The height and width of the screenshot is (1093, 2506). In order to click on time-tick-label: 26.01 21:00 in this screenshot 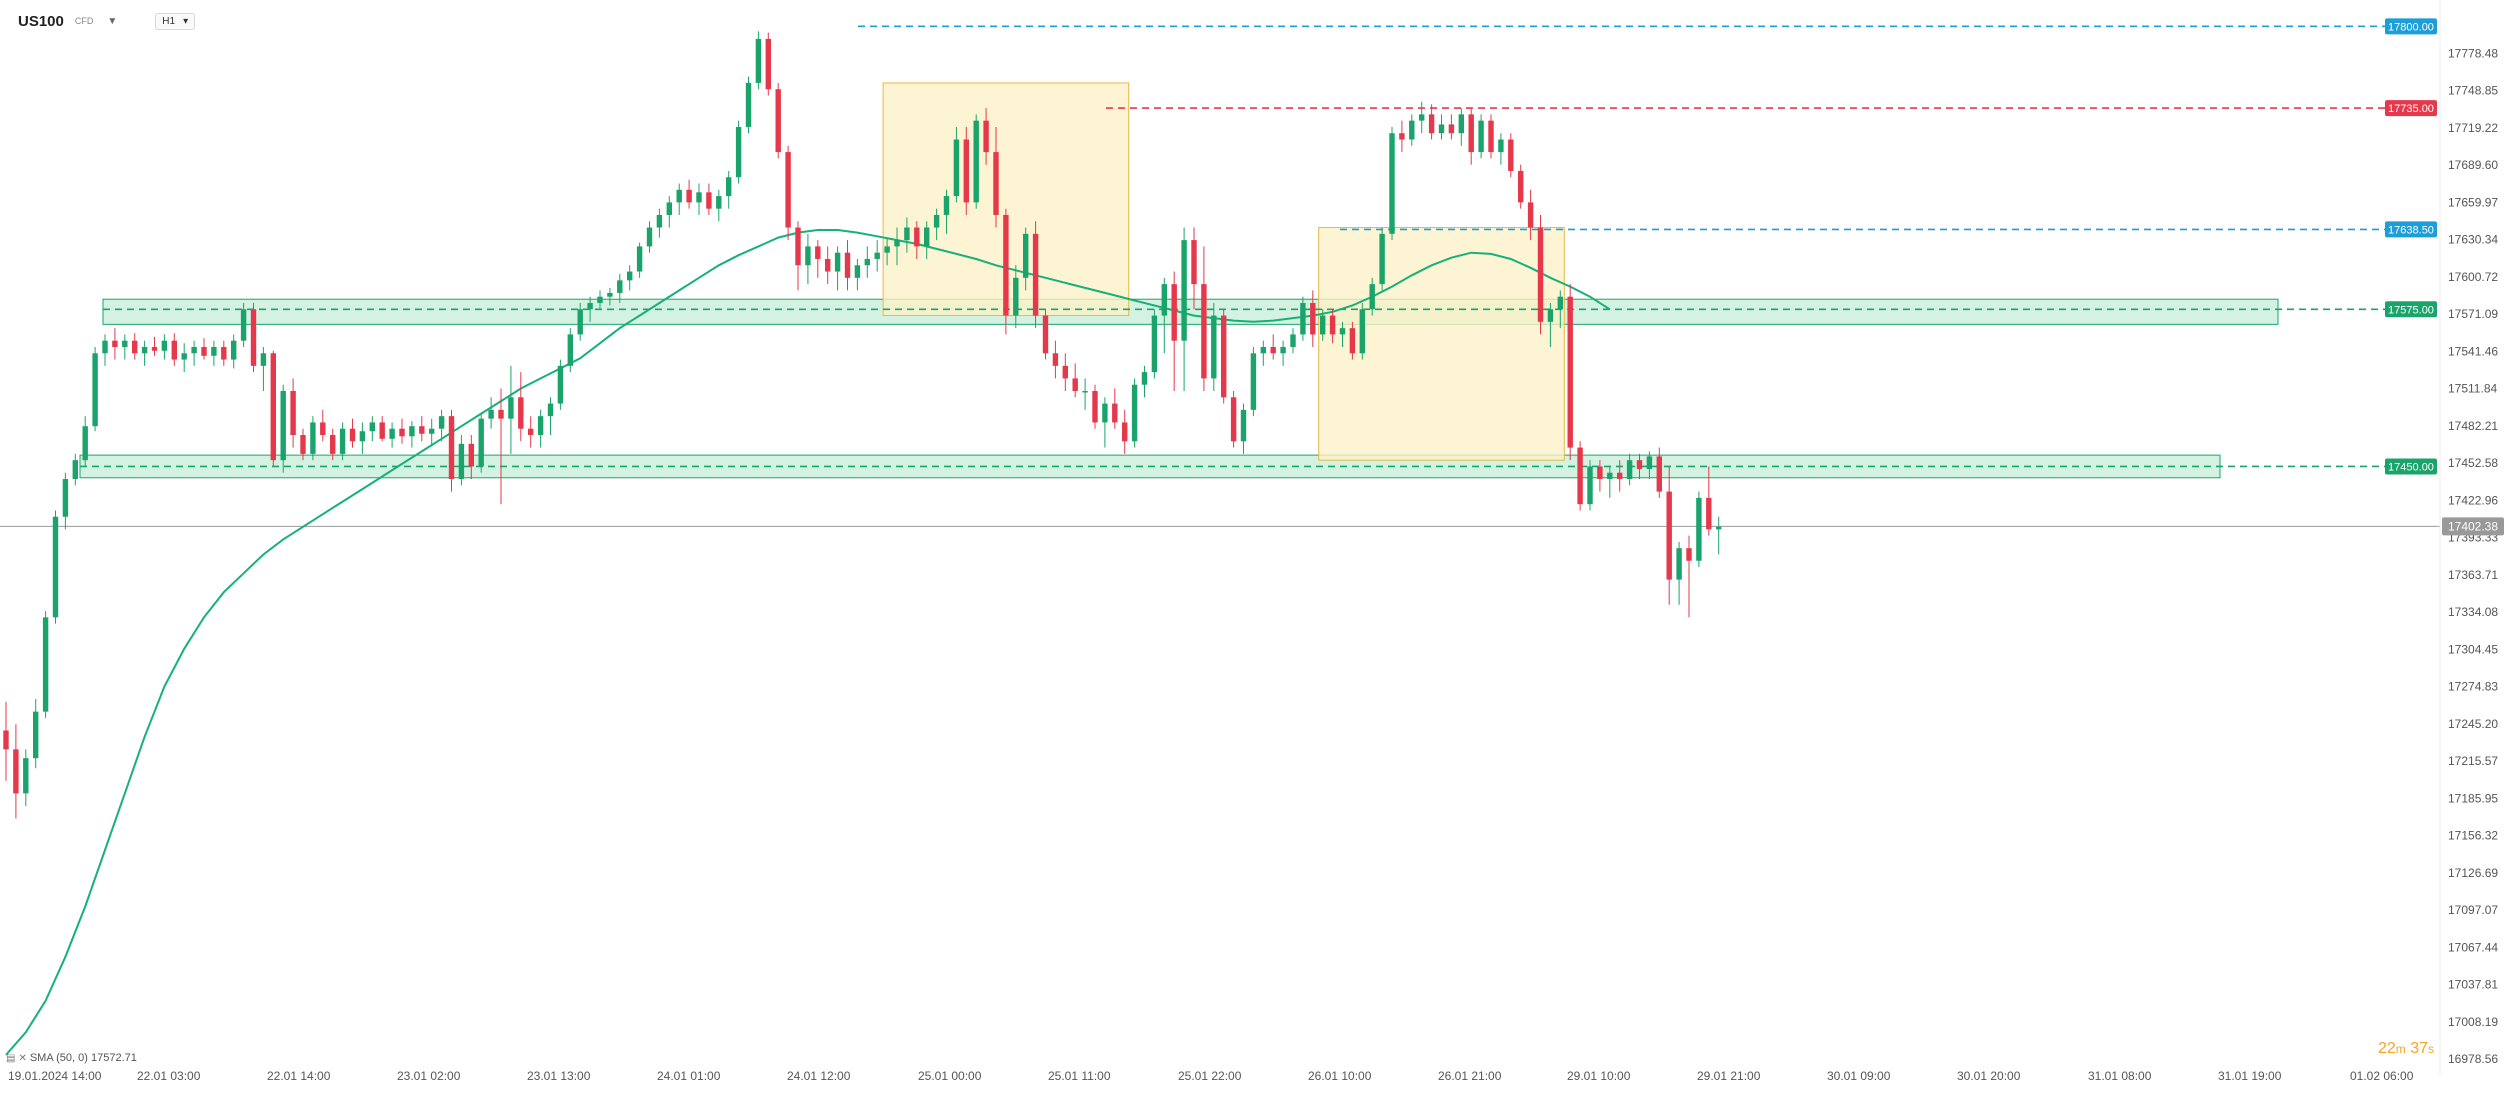, I will do `click(1470, 1076)`.